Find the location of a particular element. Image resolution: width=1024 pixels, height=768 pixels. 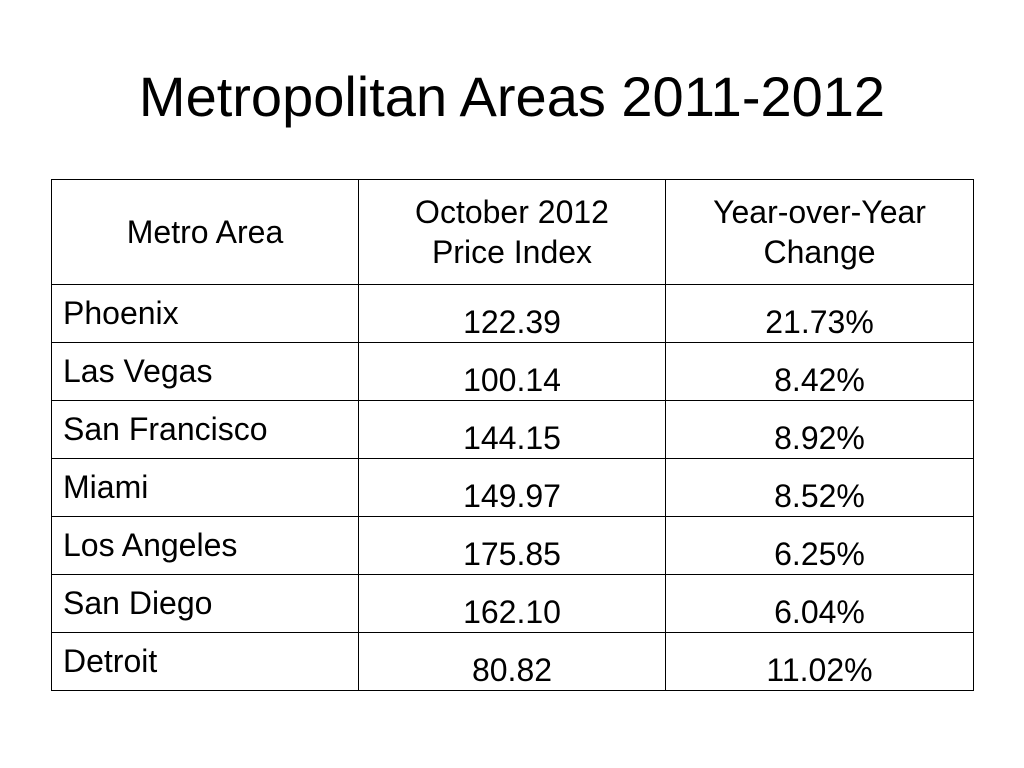

metro-area-cell: Detroit is located at coordinates (205, 661).